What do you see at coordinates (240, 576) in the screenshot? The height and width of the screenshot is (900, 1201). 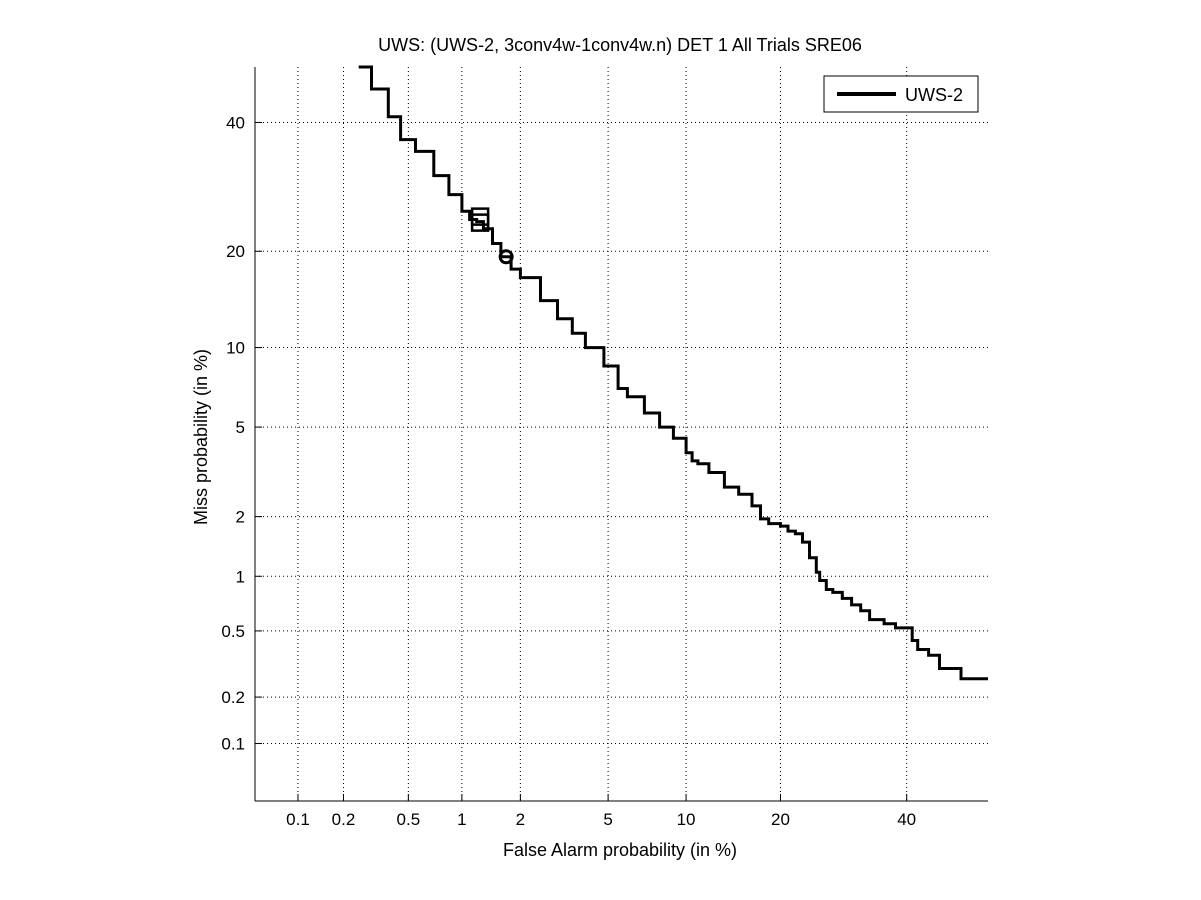 I see `y-tick-label: 1` at bounding box center [240, 576].